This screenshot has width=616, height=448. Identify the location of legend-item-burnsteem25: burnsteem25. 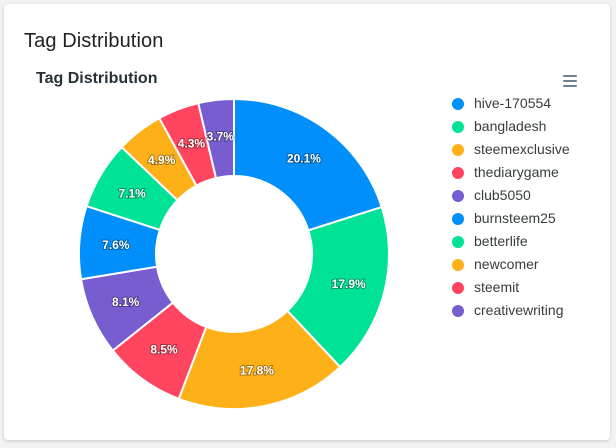
(527, 220).